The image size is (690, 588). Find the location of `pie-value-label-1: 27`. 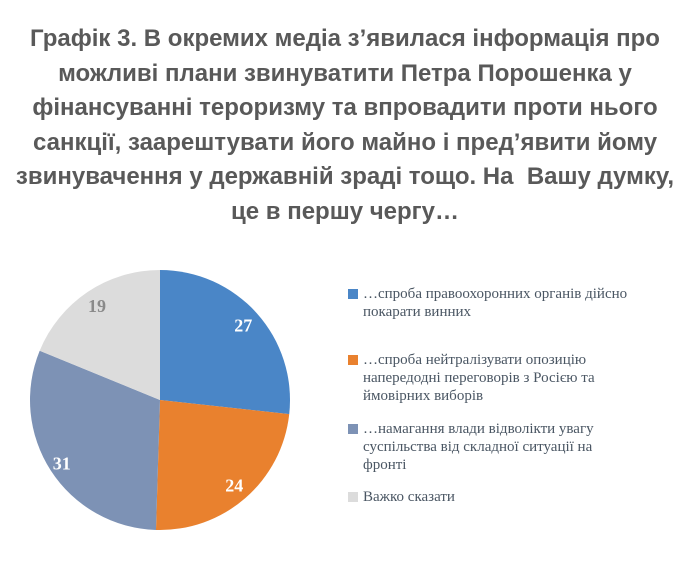

pie-value-label-1: 27 is located at coordinates (243, 325).